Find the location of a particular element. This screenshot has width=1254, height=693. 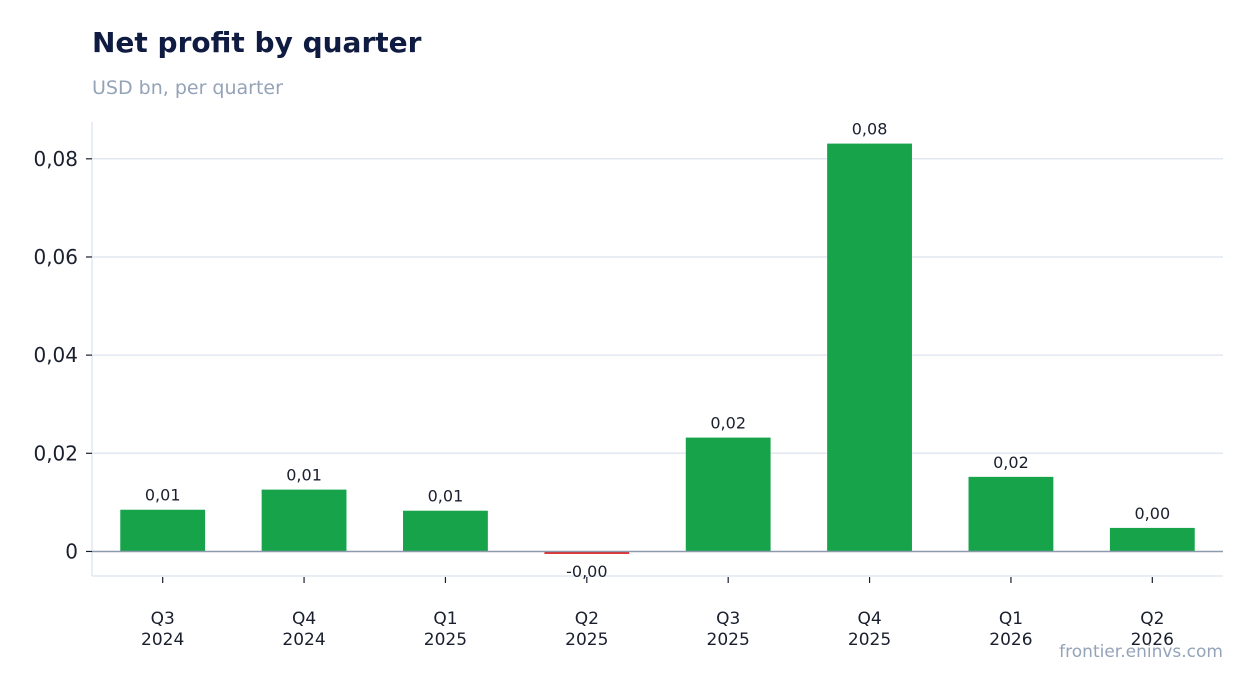

source-credit: frontier.eninvs.com is located at coordinates (1141, 652).